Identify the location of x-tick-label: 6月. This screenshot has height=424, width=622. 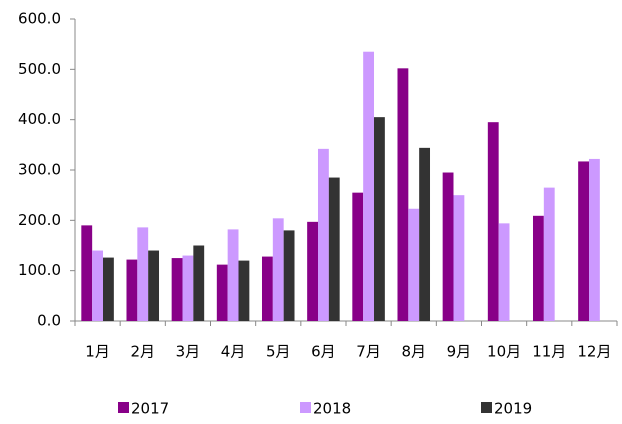
(323, 352).